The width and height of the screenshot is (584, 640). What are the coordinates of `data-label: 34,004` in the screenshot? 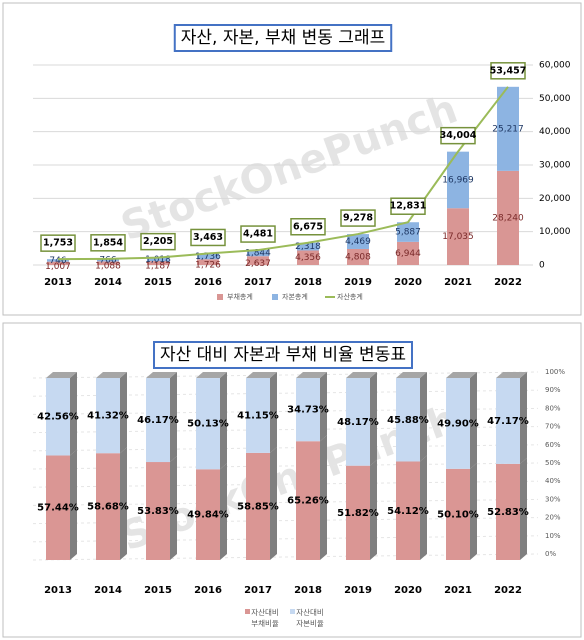 It's located at (458, 135).